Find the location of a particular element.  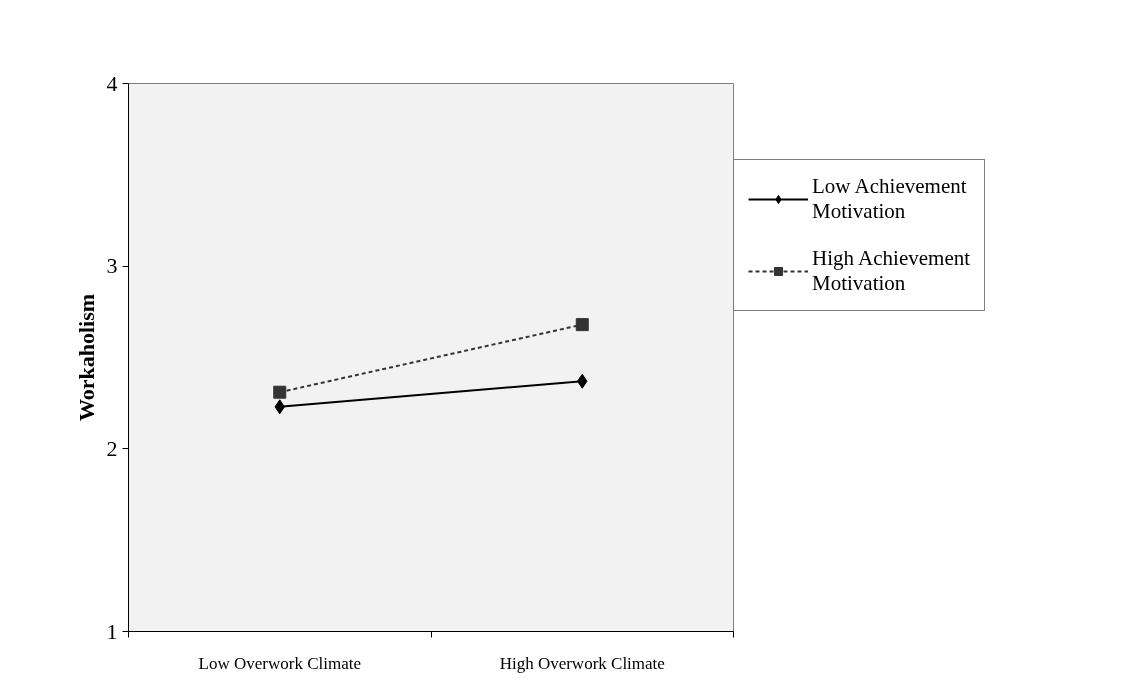

y-tick-label: 1 is located at coordinates (112, 631).